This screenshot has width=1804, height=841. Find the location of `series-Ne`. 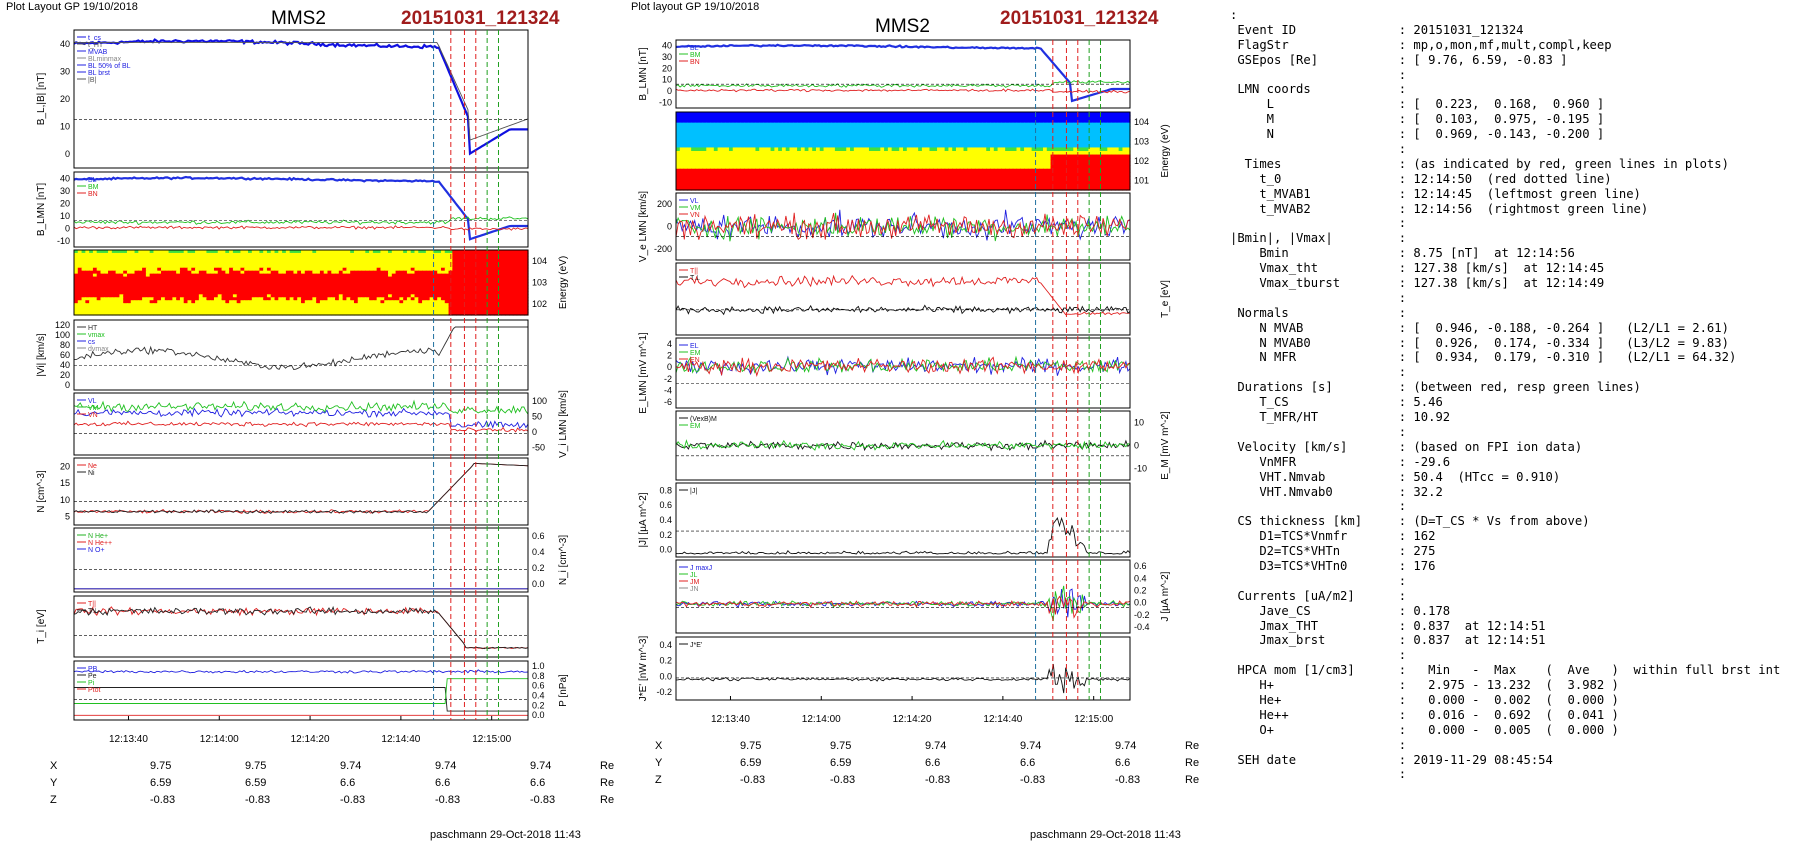

series-Ne is located at coordinates (301, 488).